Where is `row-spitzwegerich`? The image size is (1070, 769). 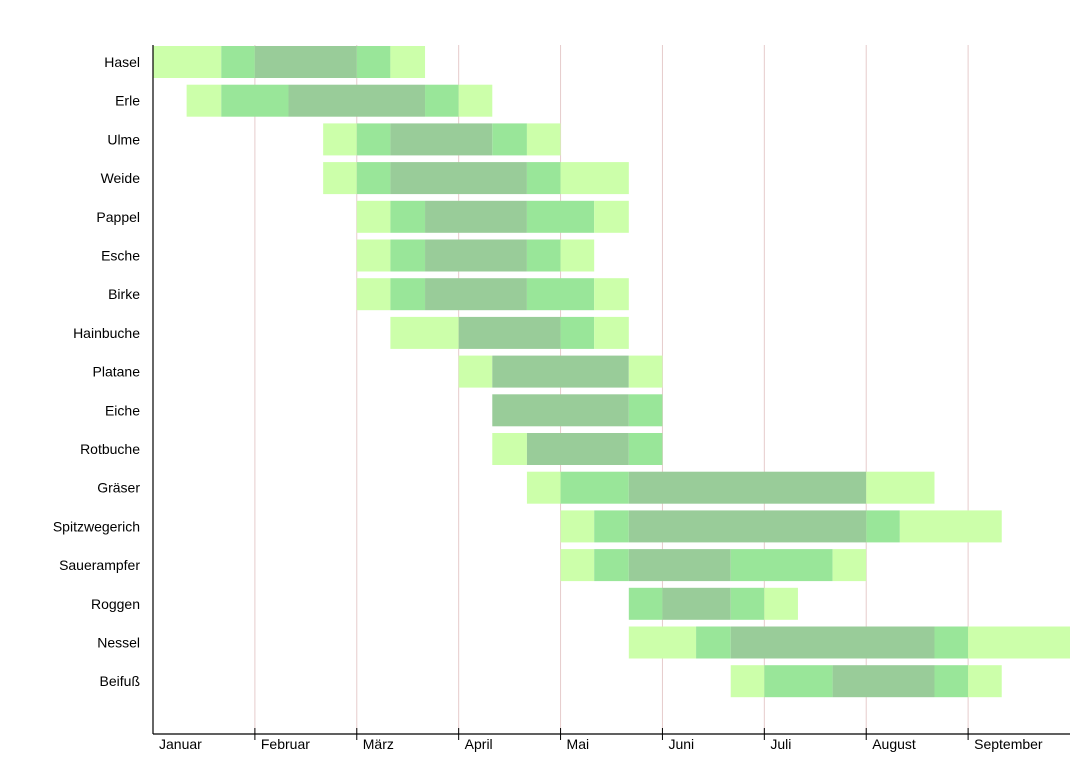 row-spitzwegerich is located at coordinates (781, 526).